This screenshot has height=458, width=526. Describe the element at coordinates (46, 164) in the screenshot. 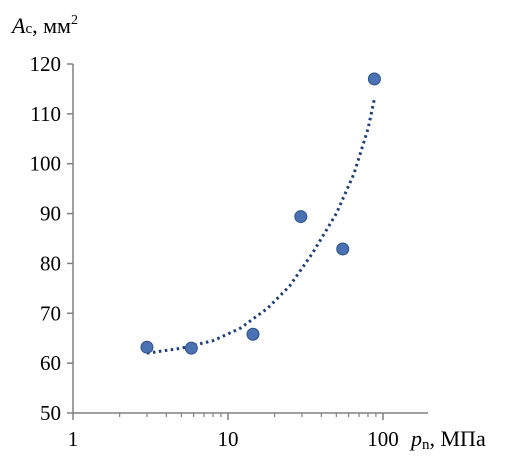

I see `y-tick-label: 100` at that location.